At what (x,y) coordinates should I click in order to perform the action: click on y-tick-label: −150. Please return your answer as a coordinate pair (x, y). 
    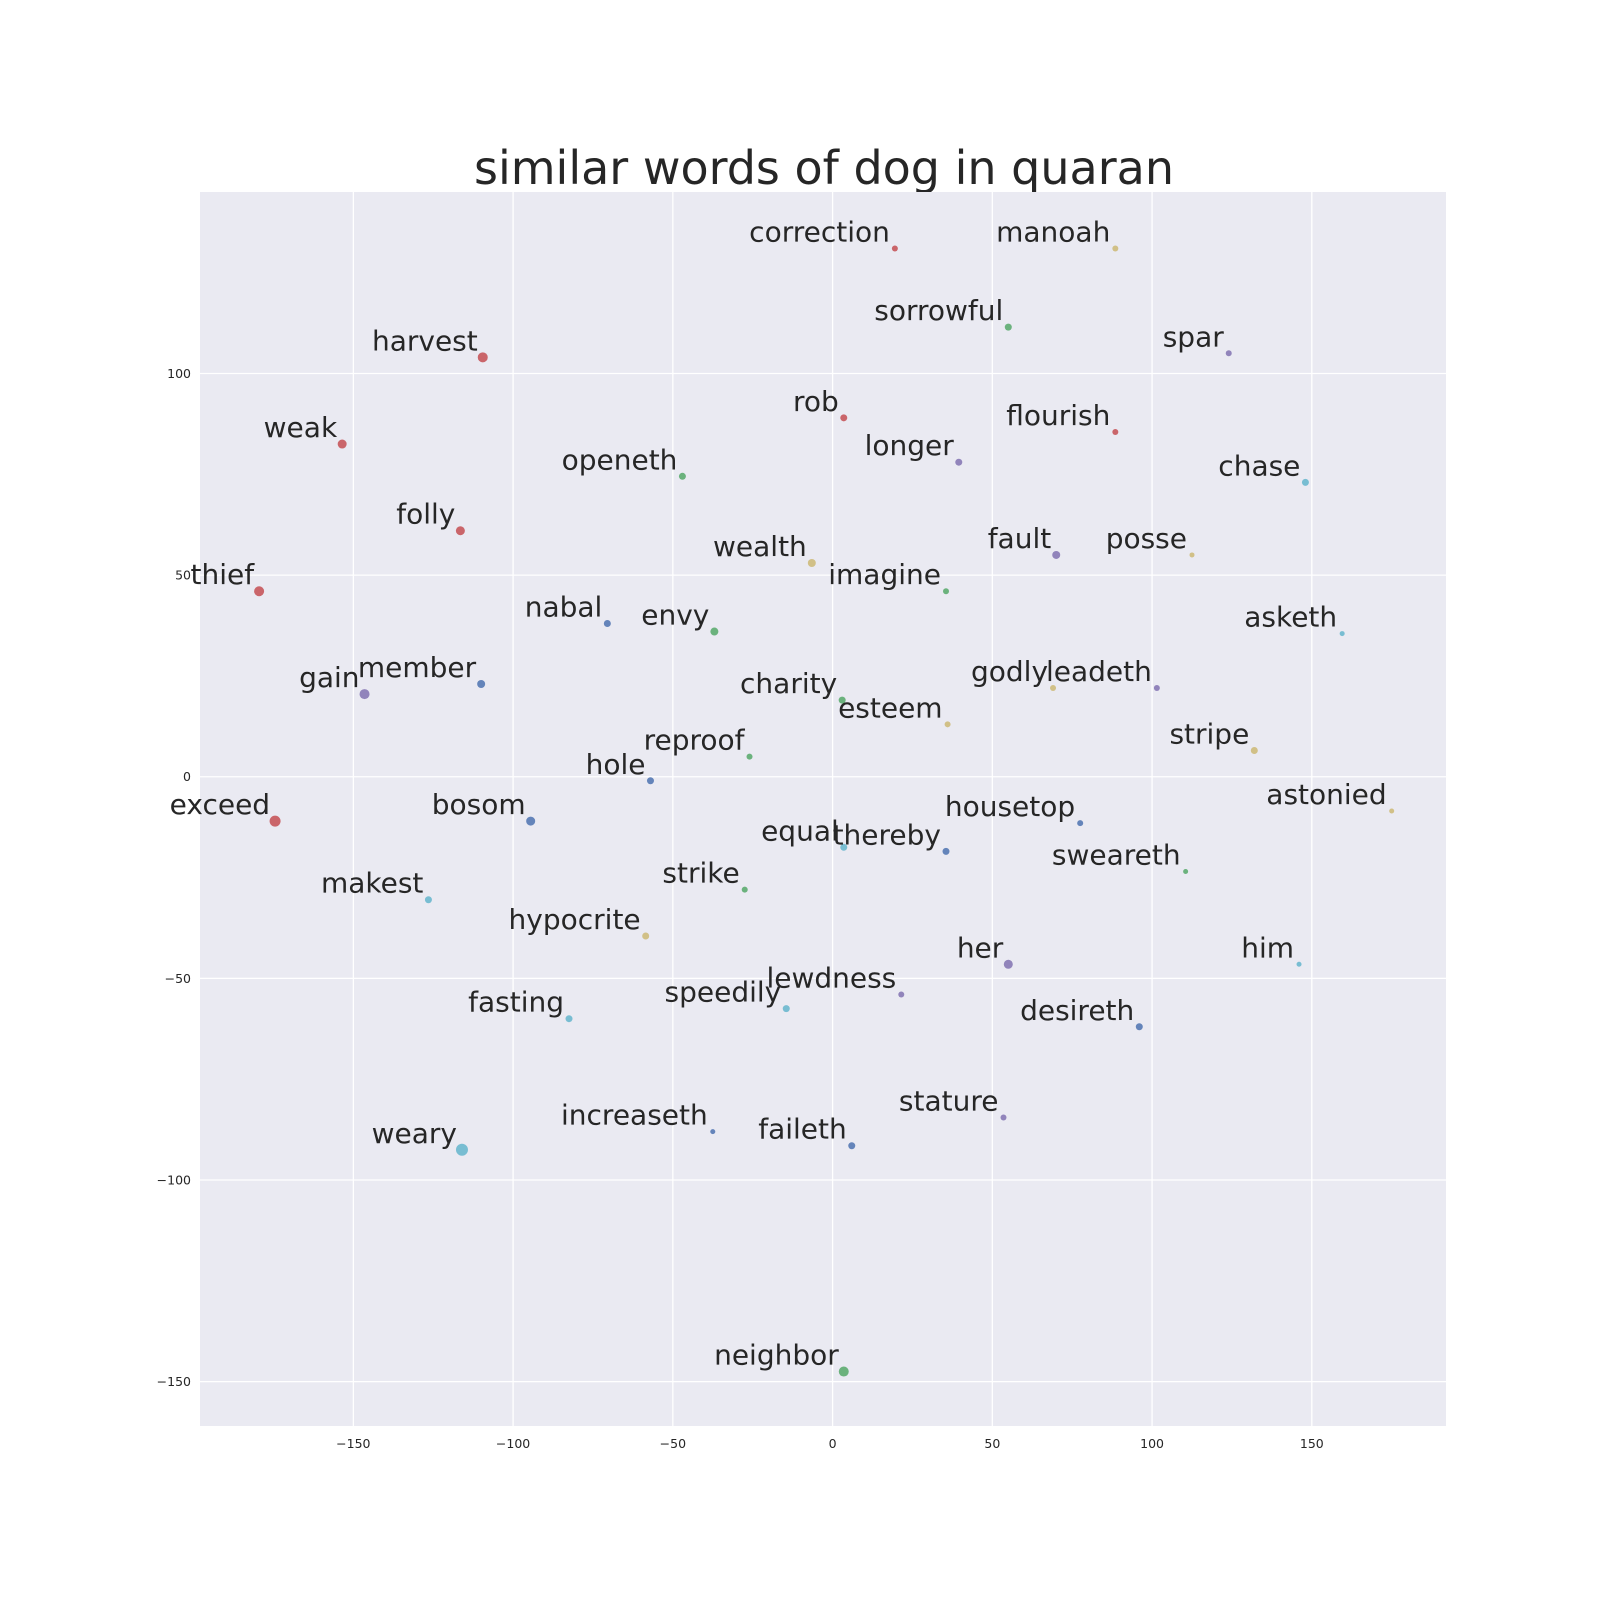
    Looking at the image, I should click on (174, 1381).